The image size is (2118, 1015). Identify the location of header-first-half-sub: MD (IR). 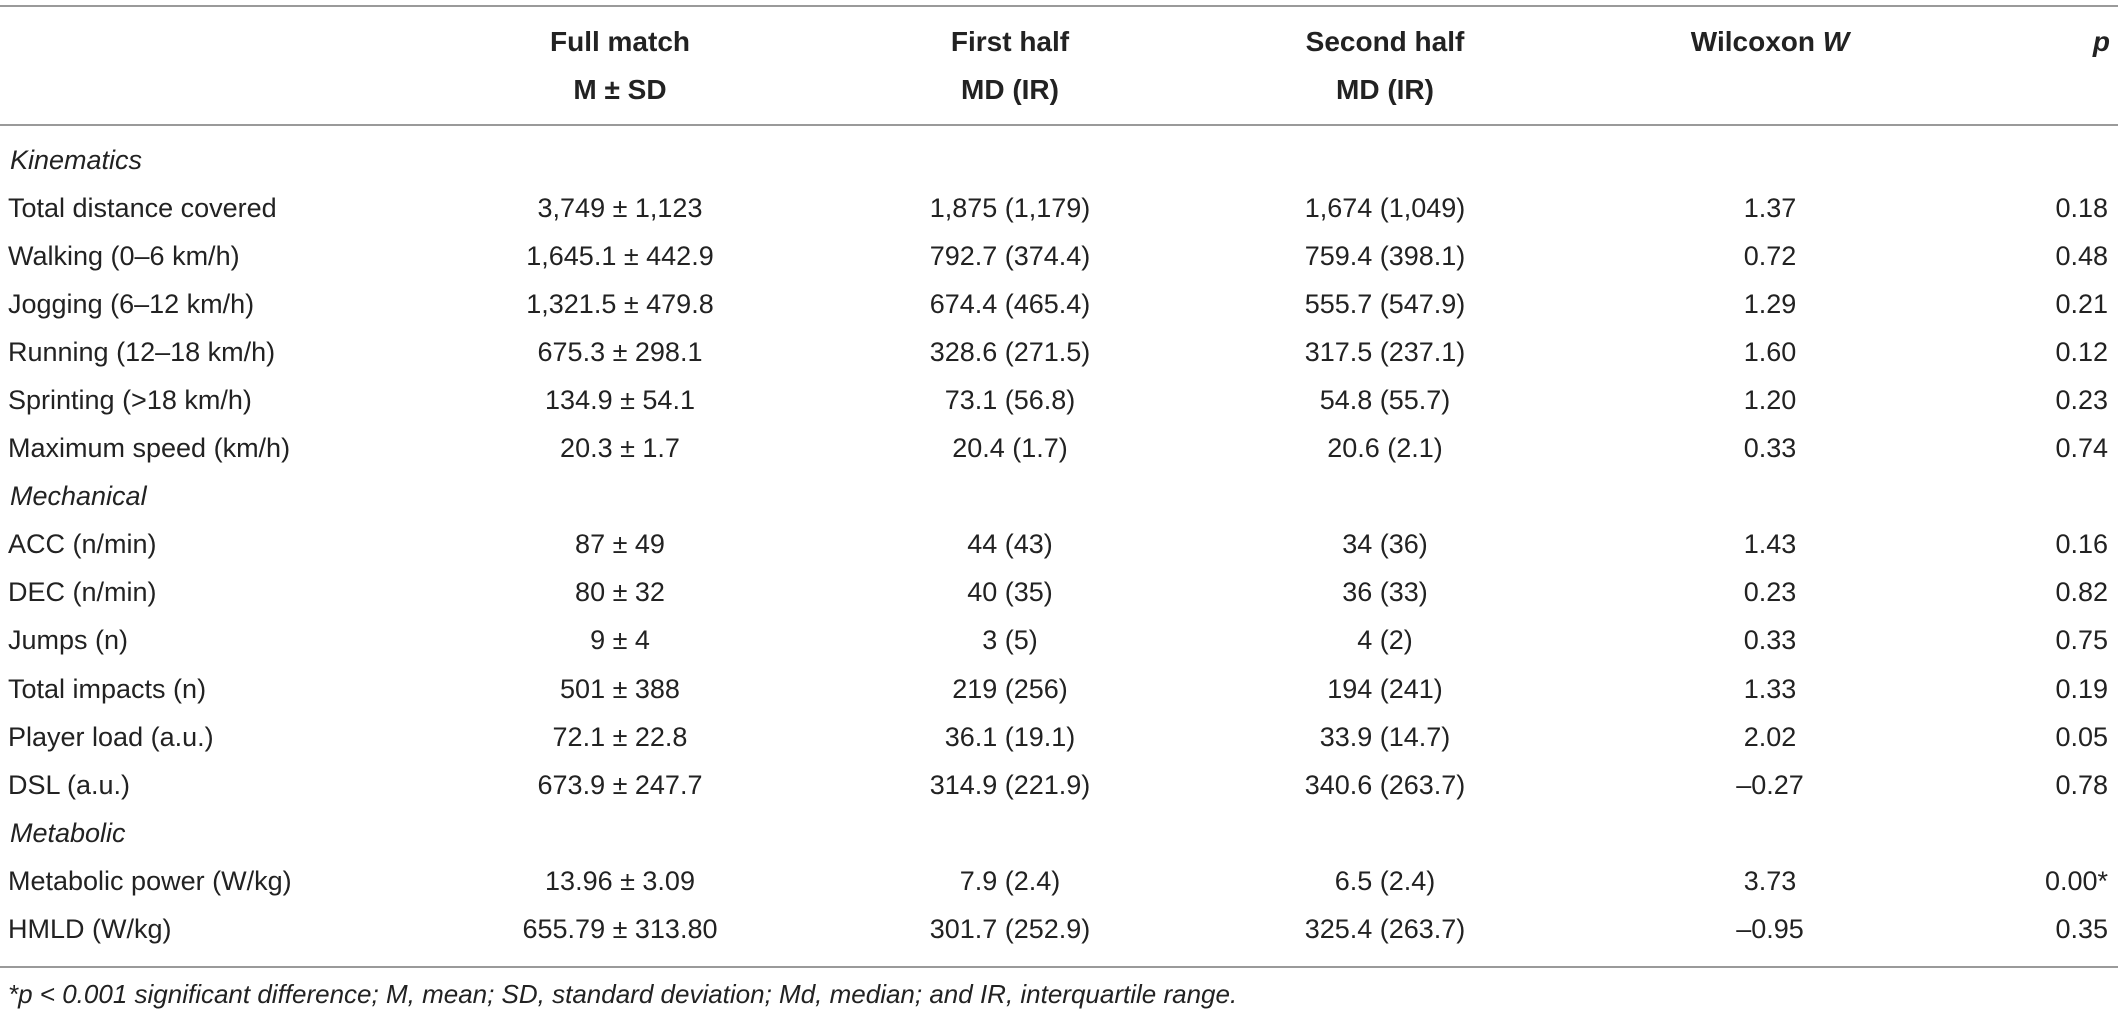
(1010, 89).